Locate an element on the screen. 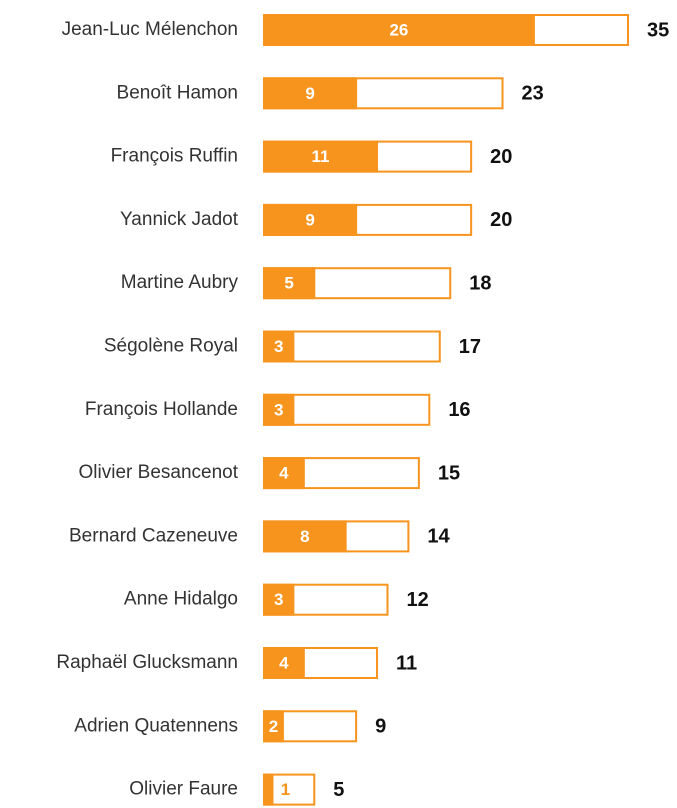  total-label: 14 is located at coordinates (438, 537).